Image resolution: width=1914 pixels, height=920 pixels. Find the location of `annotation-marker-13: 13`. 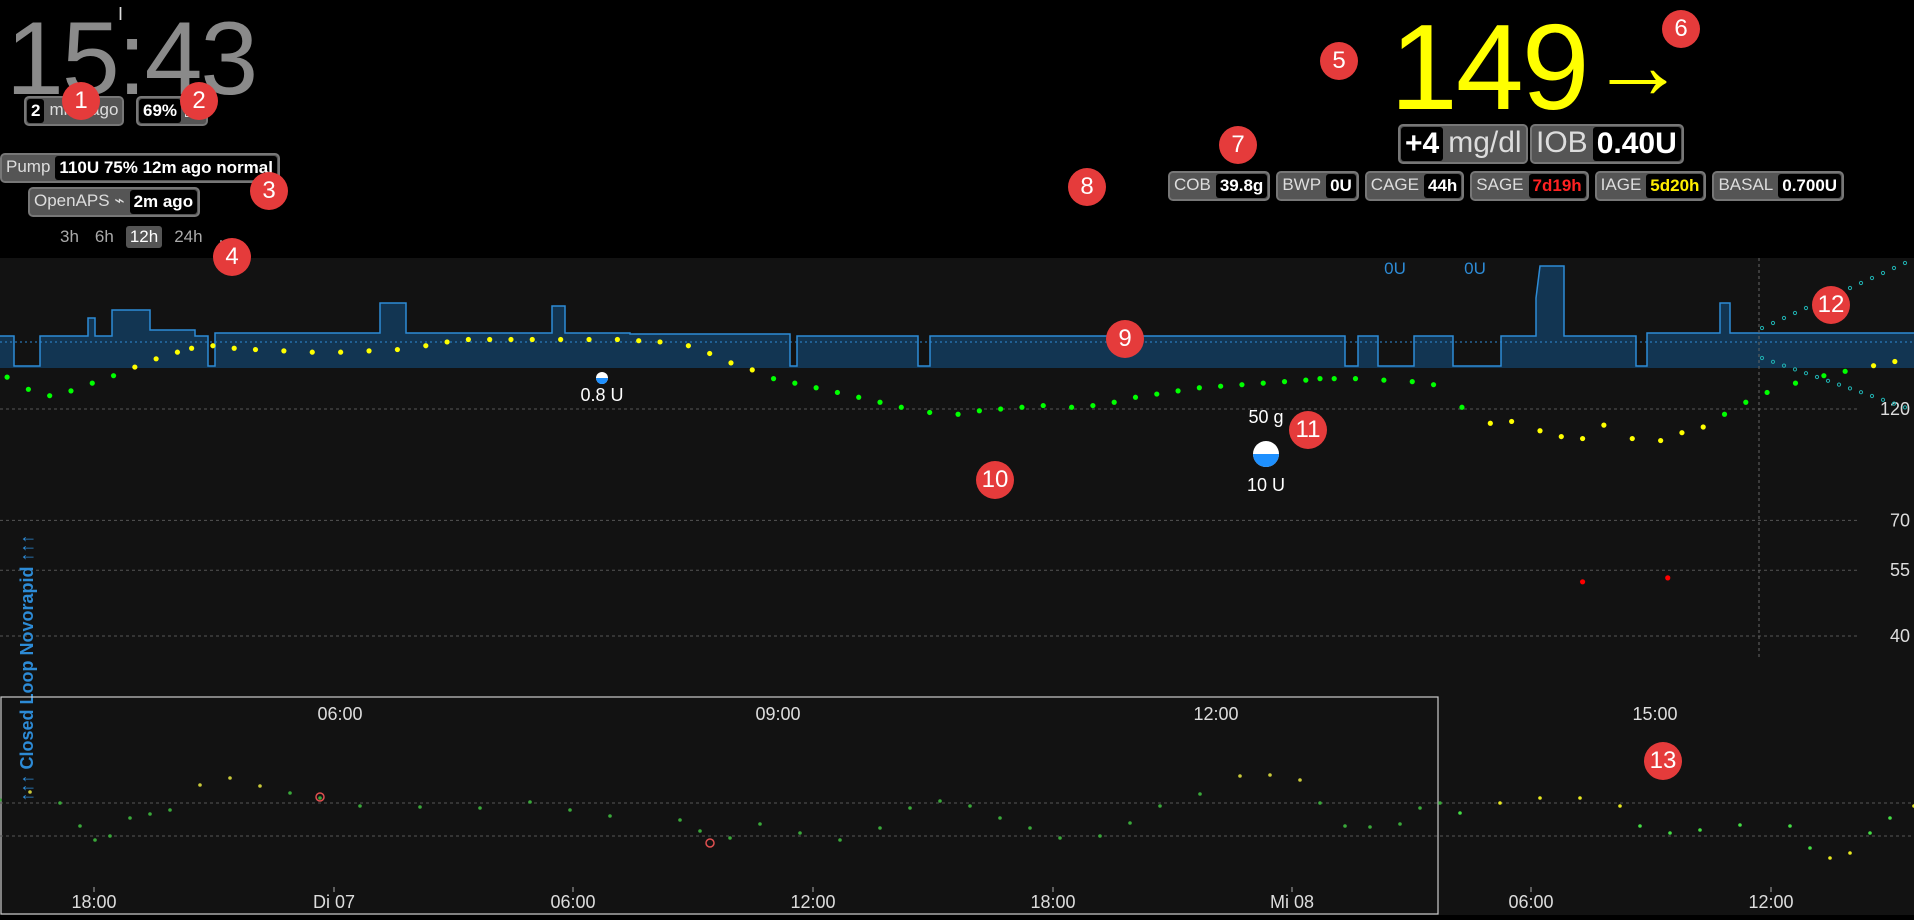

annotation-marker-13: 13 is located at coordinates (1663, 761).